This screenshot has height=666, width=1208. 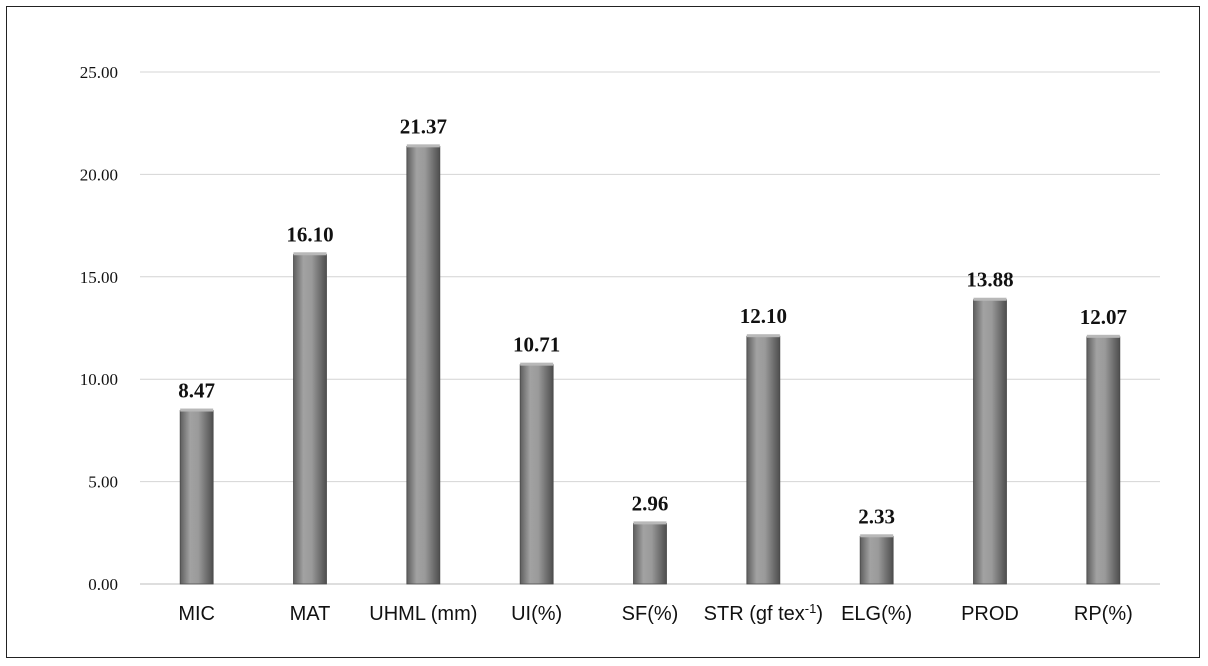 I want to click on y-axis-ticks: 0.00 5.00 10.00 15.00 20.00 25.00, so click(x=99, y=328).